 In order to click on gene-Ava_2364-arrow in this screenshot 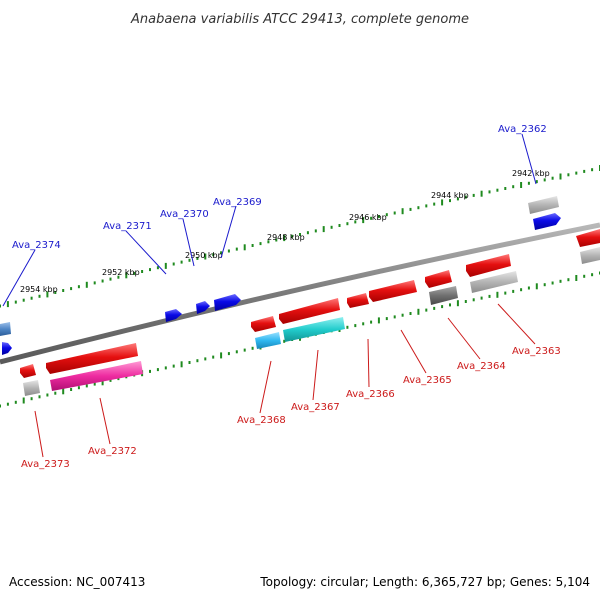, I will do `click(438, 279)`.